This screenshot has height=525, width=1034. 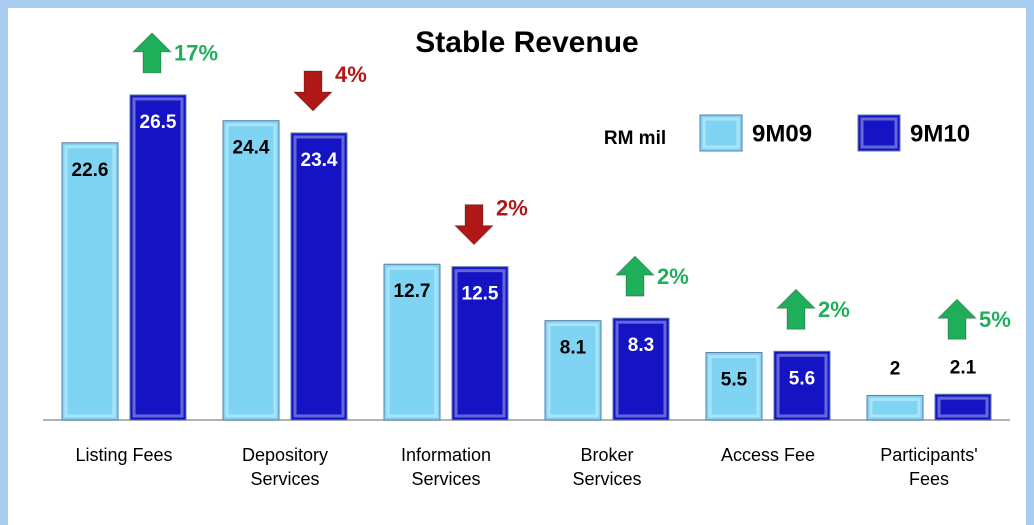 What do you see at coordinates (196, 53) in the screenshot?
I see `change-label: 17%` at bounding box center [196, 53].